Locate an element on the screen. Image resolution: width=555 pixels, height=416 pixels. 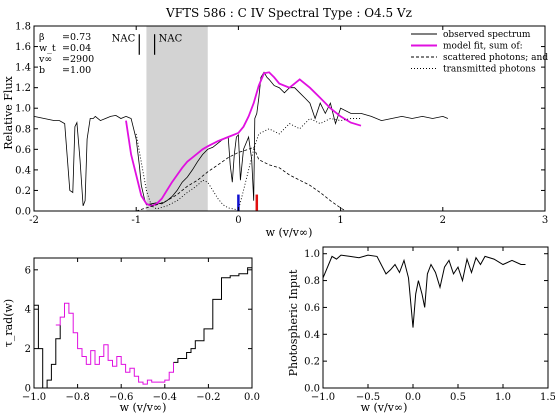
top-y-tick-label: 0.6 is located at coordinates (23, 150).